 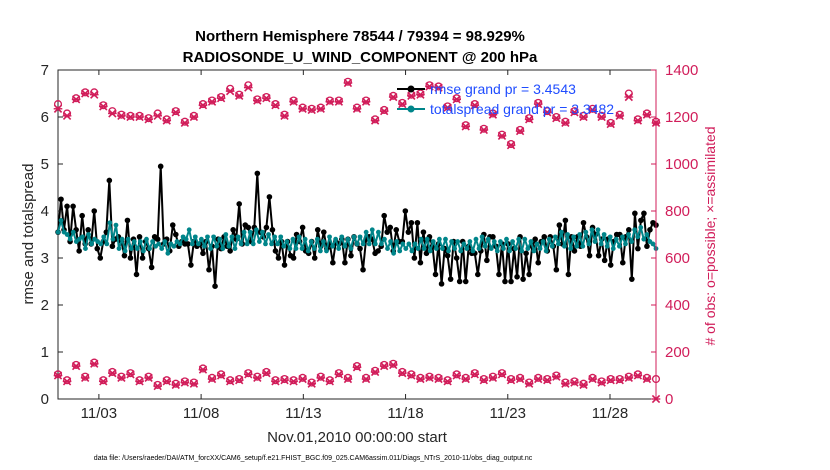 What do you see at coordinates (405, 413) in the screenshot?
I see `x-tick-label: 11/18` at bounding box center [405, 413].